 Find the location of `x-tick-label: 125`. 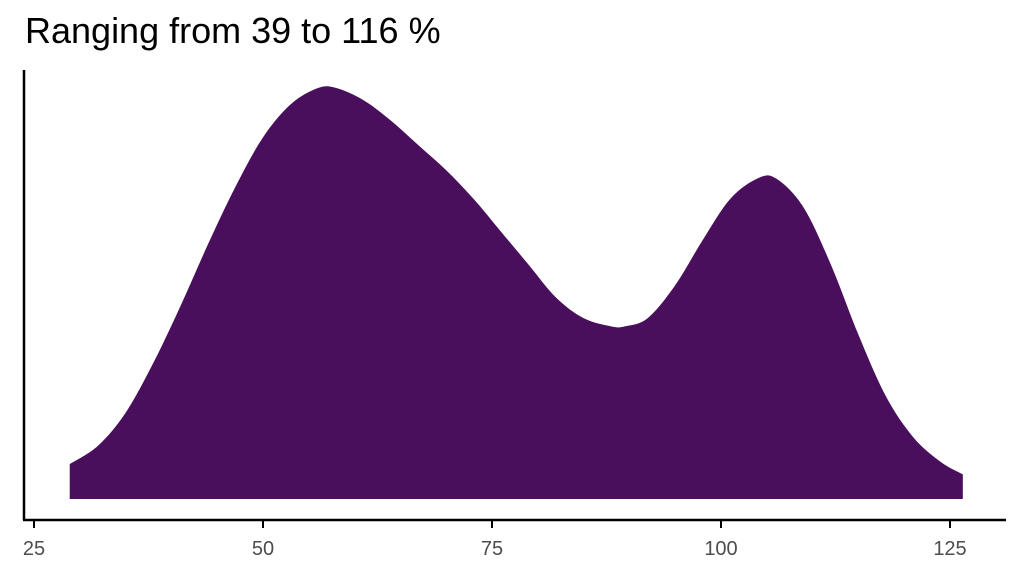

x-tick-label: 125 is located at coordinates (949, 549).